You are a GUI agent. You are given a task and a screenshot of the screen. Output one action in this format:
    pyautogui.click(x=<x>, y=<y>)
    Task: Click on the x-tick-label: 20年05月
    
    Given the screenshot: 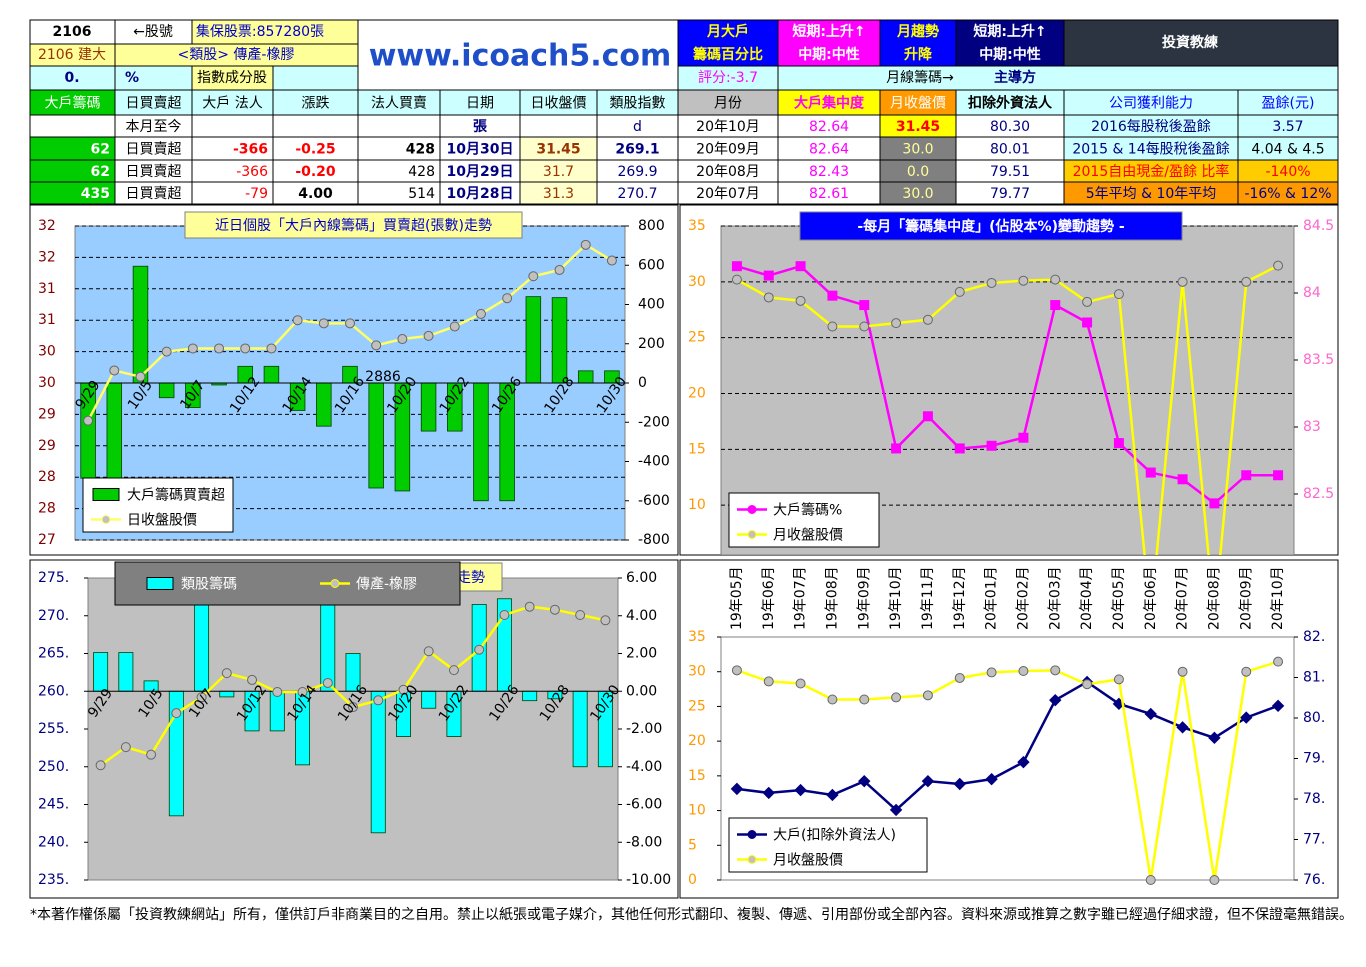 What is the action you would take?
    pyautogui.click(x=1119, y=598)
    